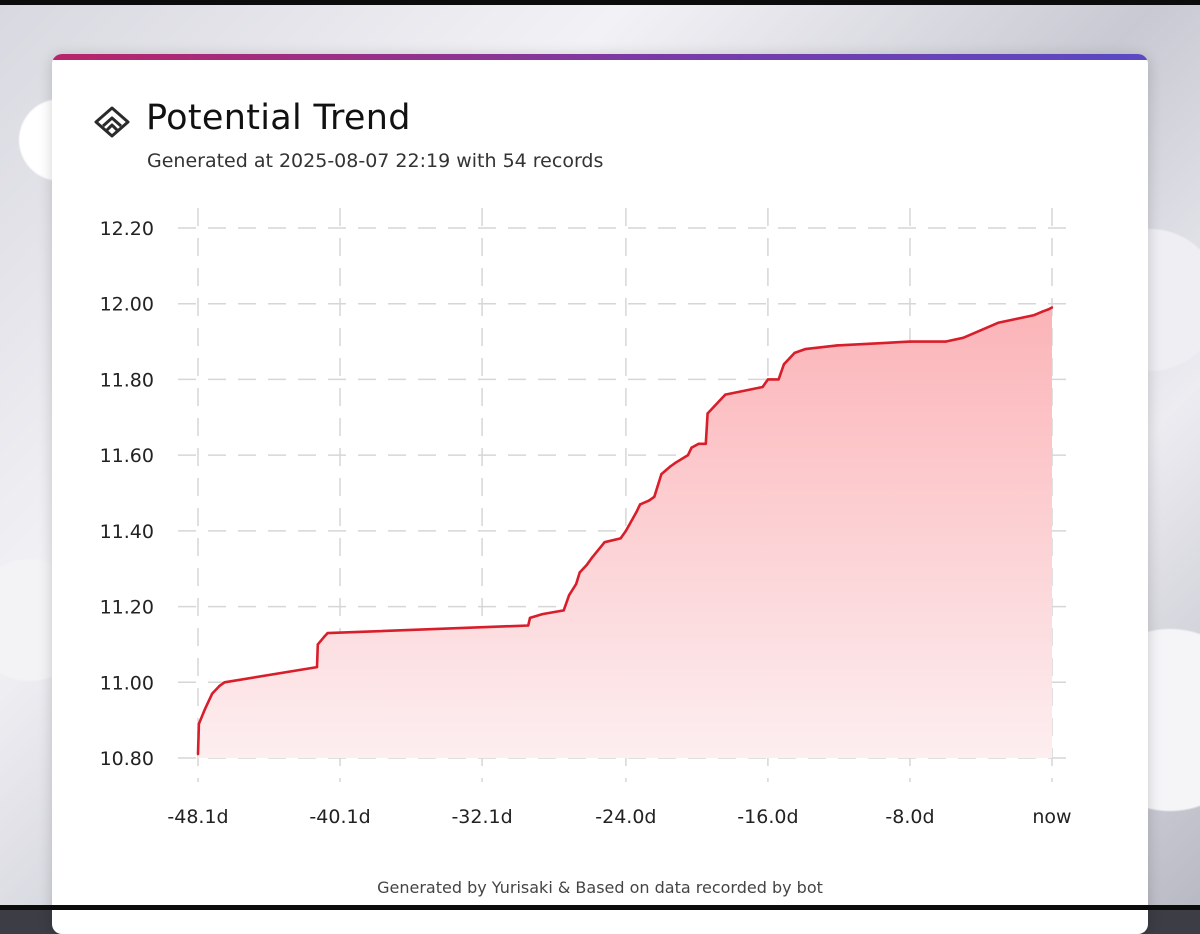 The width and height of the screenshot is (1200, 934). What do you see at coordinates (127, 229) in the screenshot?
I see `y-tick-label: 12.20` at bounding box center [127, 229].